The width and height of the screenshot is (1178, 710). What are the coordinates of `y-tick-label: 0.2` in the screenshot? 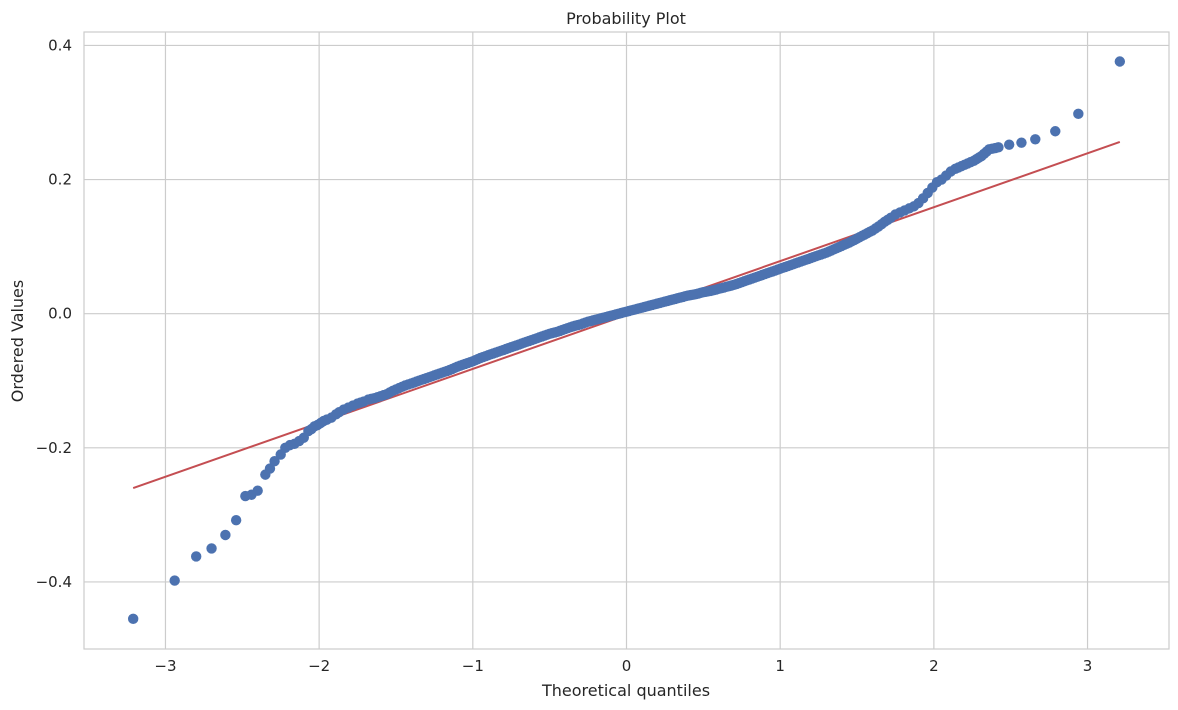 It's located at (60, 180).